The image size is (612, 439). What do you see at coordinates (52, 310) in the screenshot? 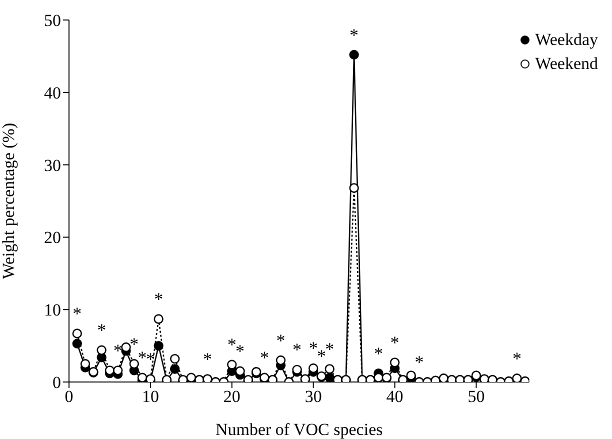
I see `y-tick-label: 10` at bounding box center [52, 310].